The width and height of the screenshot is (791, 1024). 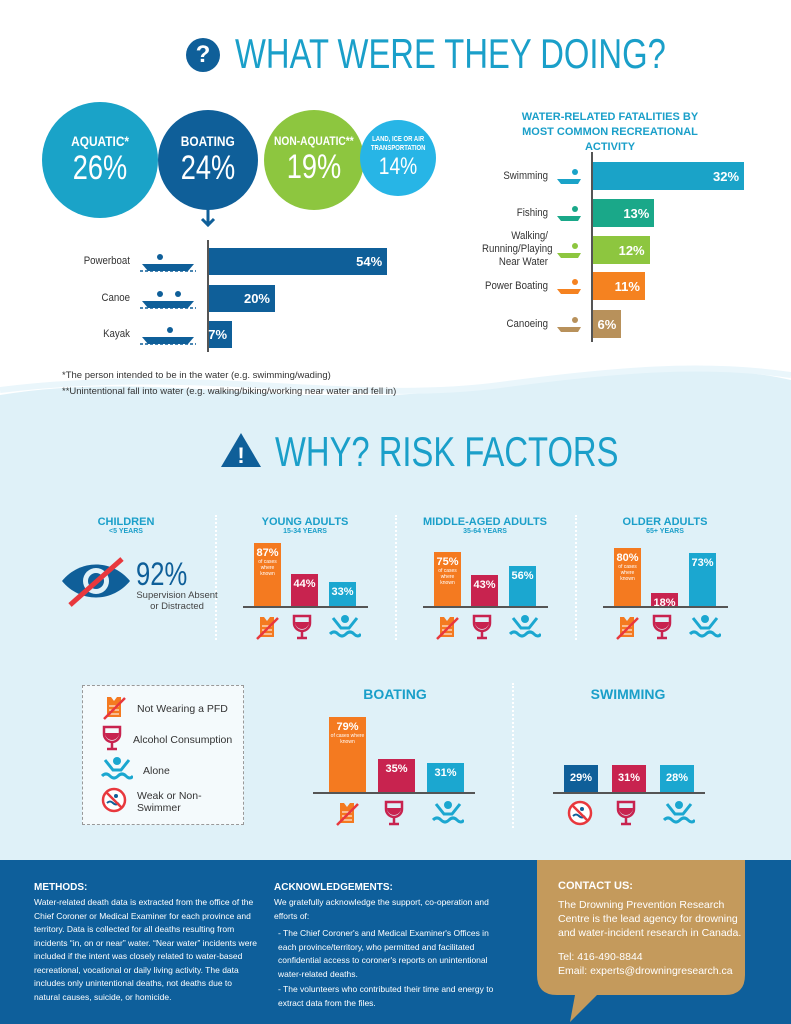 I want to click on kayak-icon, so click(x=168, y=335).